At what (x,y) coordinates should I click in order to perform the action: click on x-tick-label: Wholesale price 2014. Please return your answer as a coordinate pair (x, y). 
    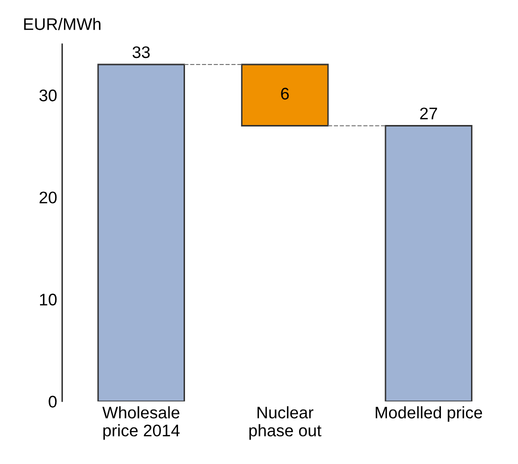
    Looking at the image, I should click on (141, 423).